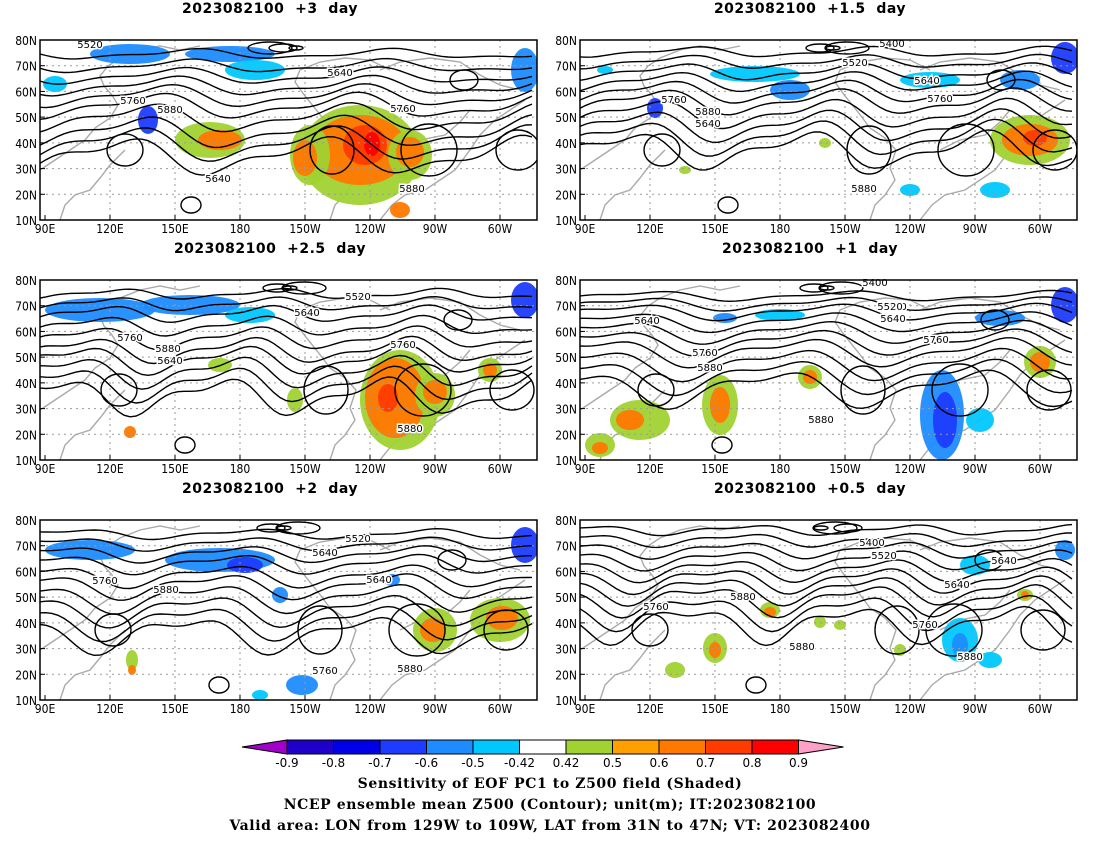 The width and height of the screenshot is (1100, 850). Describe the element at coordinates (566, 92) in the screenshot. I see `lat-tick-label: 60N` at that location.